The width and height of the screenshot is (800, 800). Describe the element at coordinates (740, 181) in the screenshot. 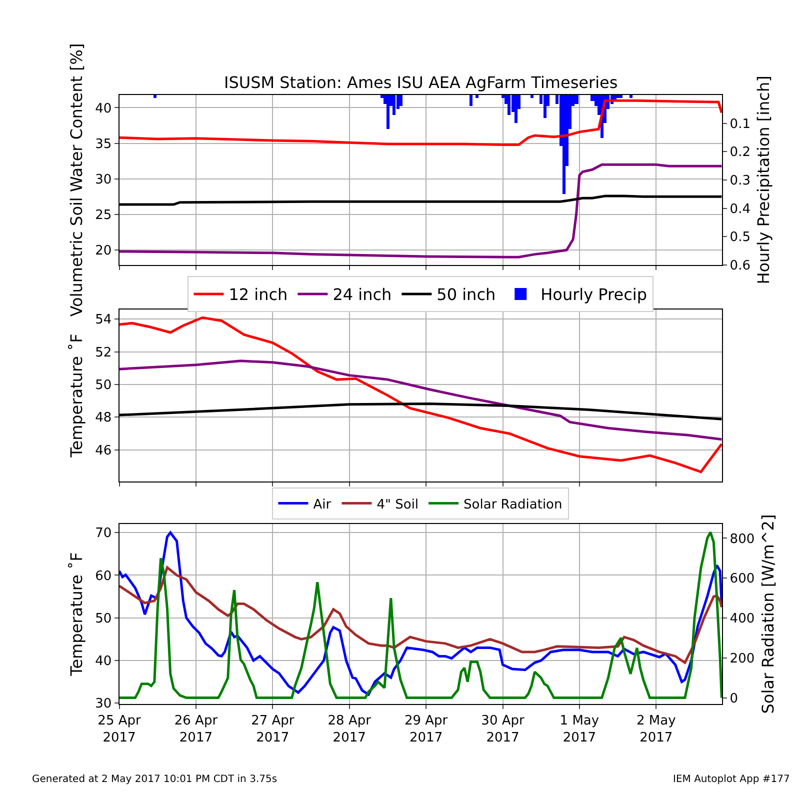

I see `y2-tick-label: 0.3` at that location.